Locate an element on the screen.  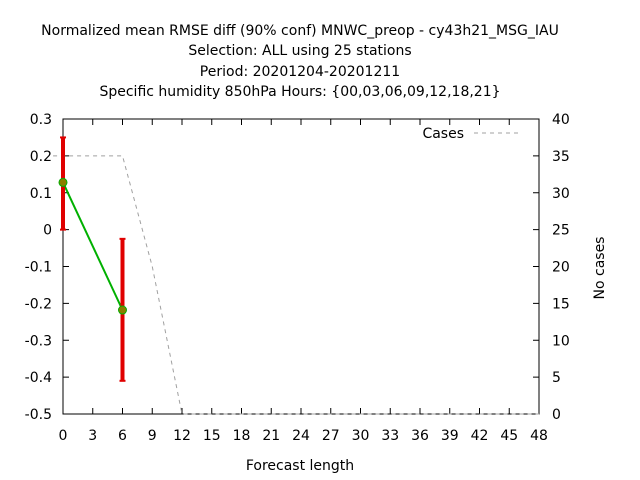
y-tick-label: -0.1 is located at coordinates (38, 268).